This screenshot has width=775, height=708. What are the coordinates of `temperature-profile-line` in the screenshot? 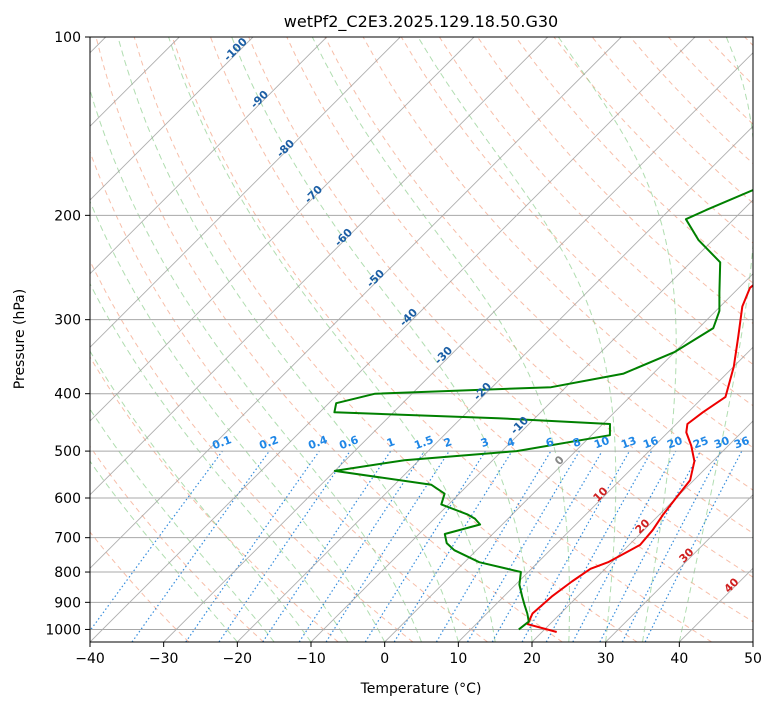 It's located at (639, 458).